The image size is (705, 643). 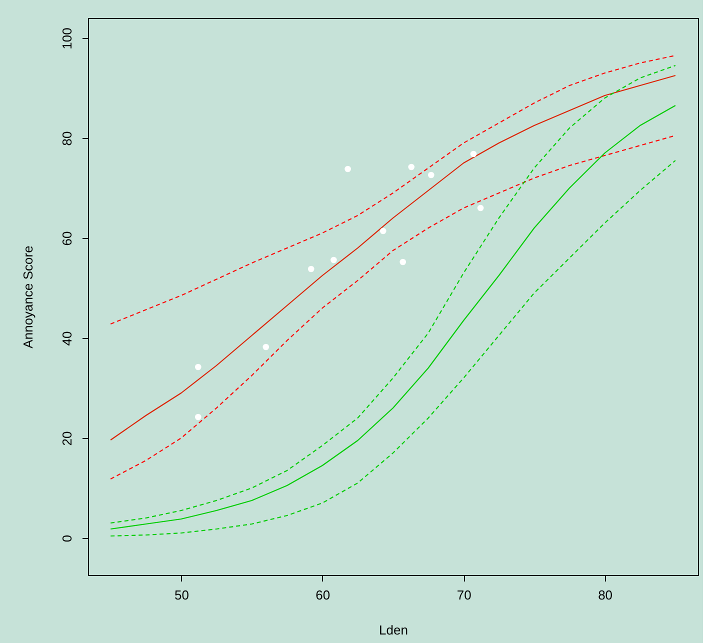 What do you see at coordinates (605, 595) in the screenshot?
I see `x-tick-label: 80` at bounding box center [605, 595].